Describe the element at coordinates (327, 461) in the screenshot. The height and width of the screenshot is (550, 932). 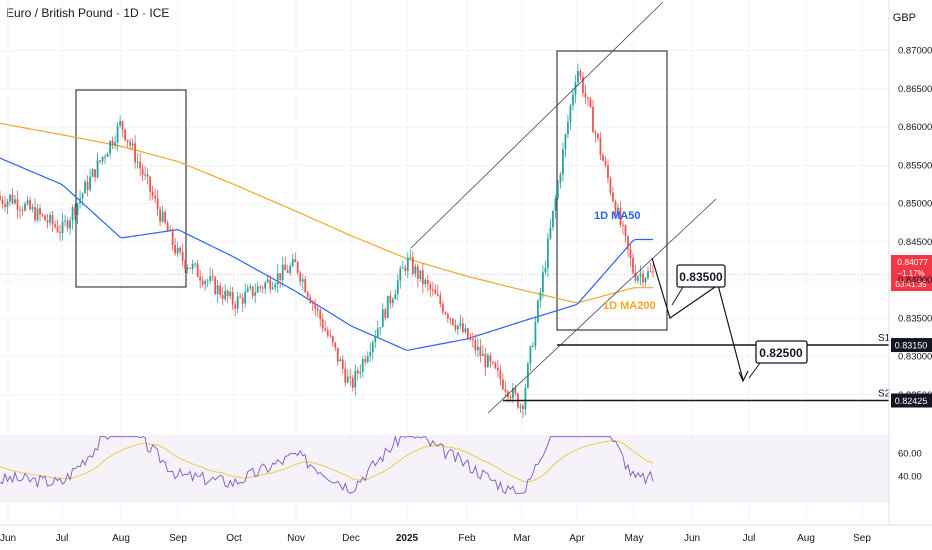
I see `rsi-ma-line` at that location.